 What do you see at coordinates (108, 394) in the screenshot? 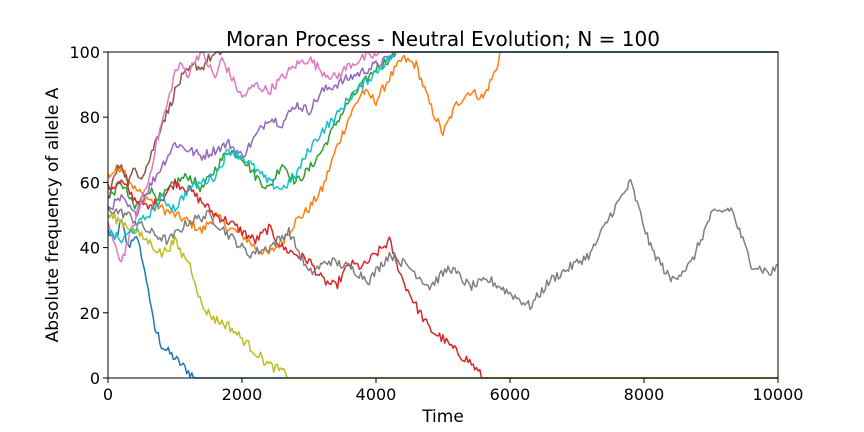
I see `x-tick-label: 0` at bounding box center [108, 394].